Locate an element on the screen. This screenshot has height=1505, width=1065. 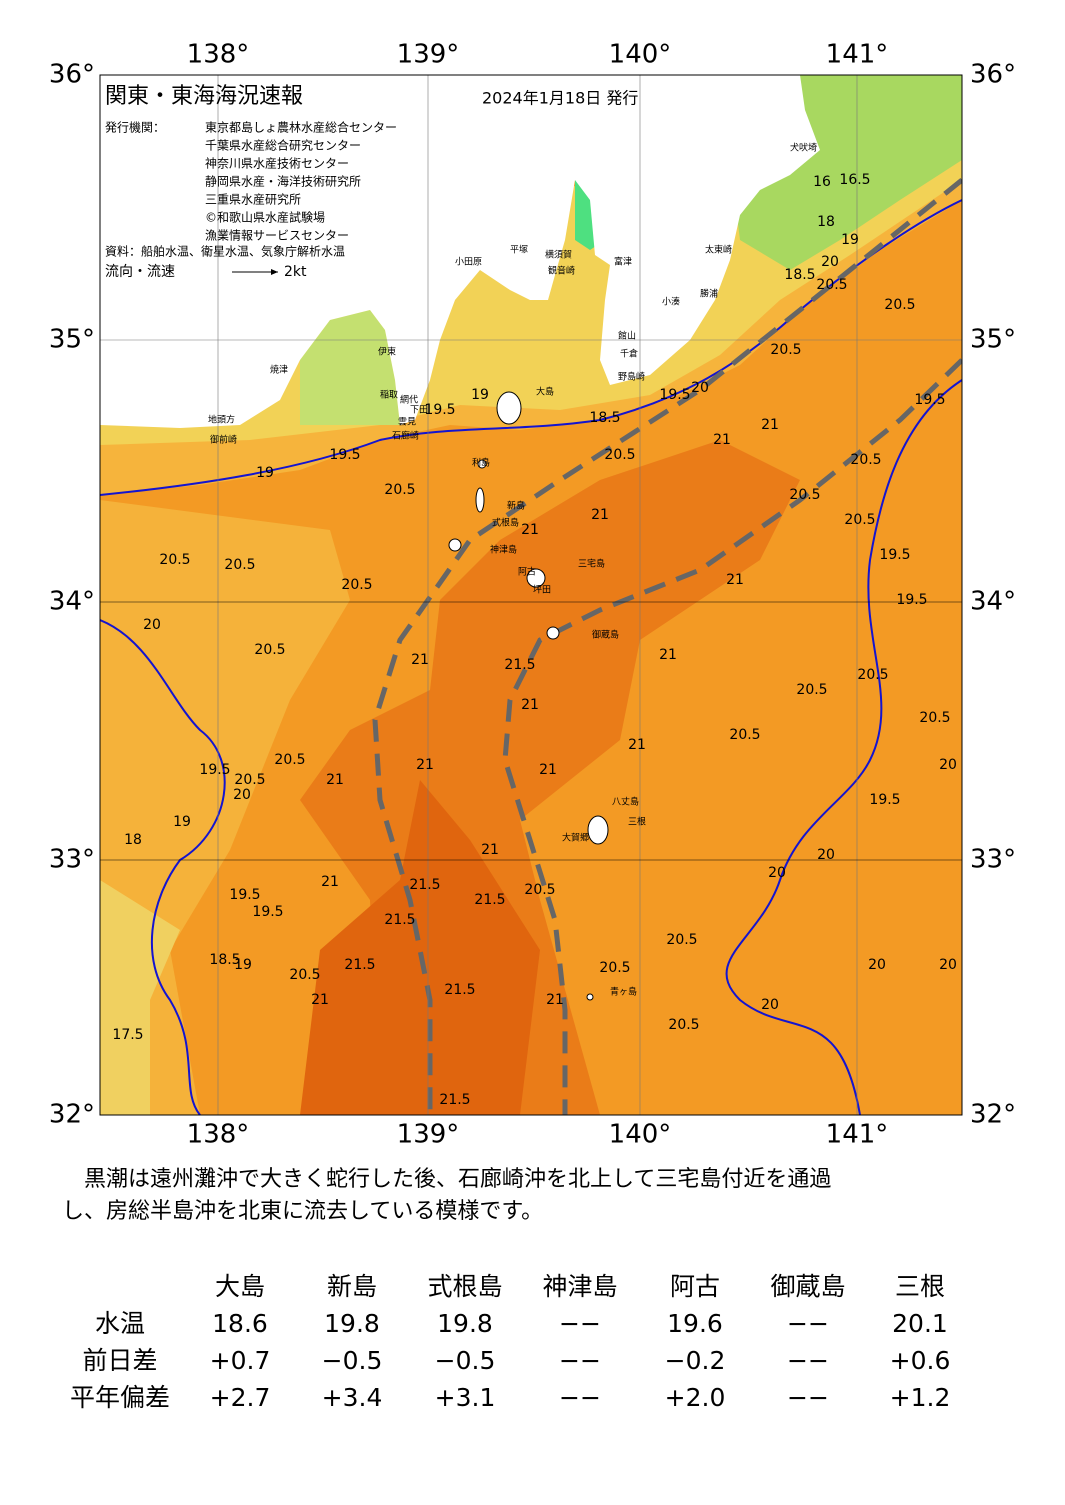
row-label: 平年偏差 is located at coordinates (120, 1397).